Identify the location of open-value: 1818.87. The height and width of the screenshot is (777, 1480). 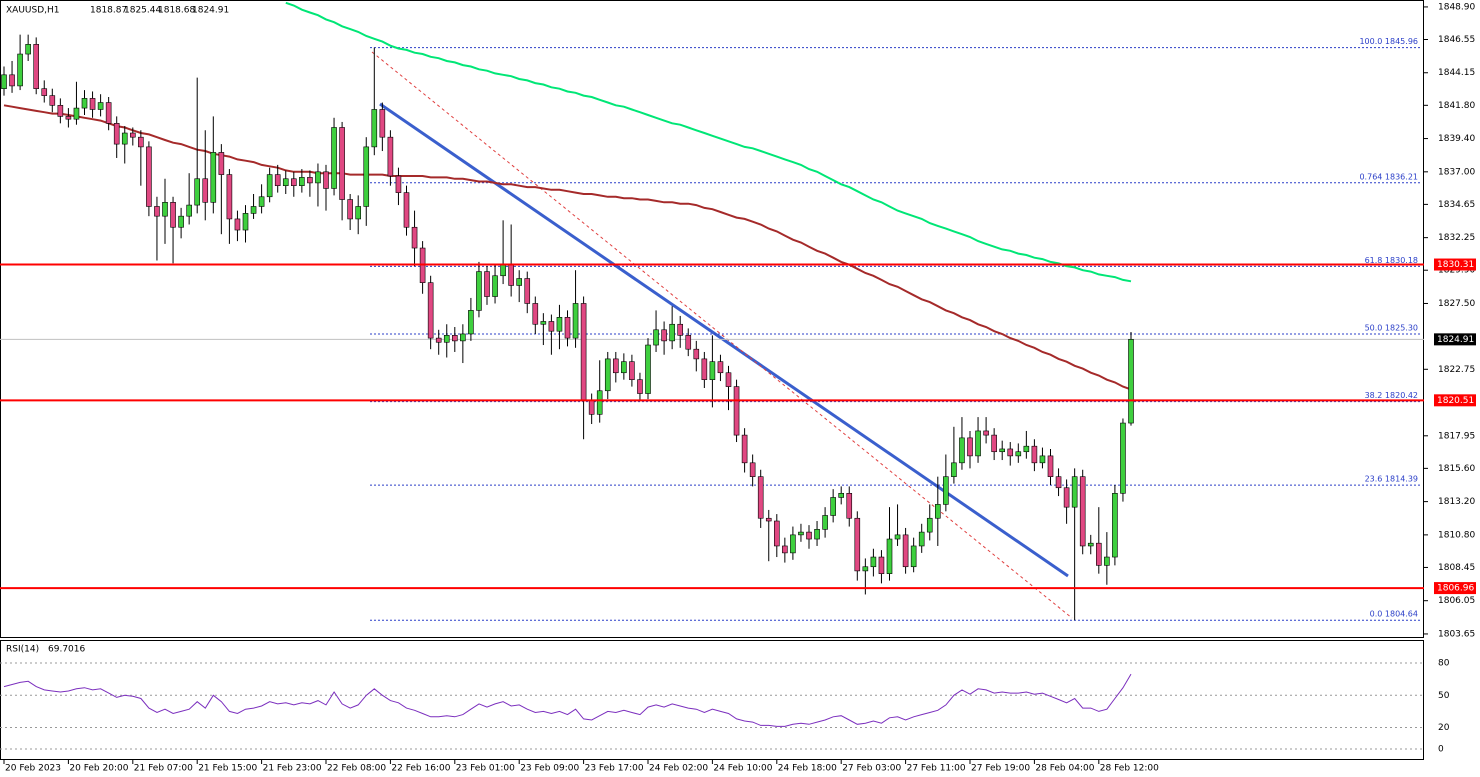
(108, 11).